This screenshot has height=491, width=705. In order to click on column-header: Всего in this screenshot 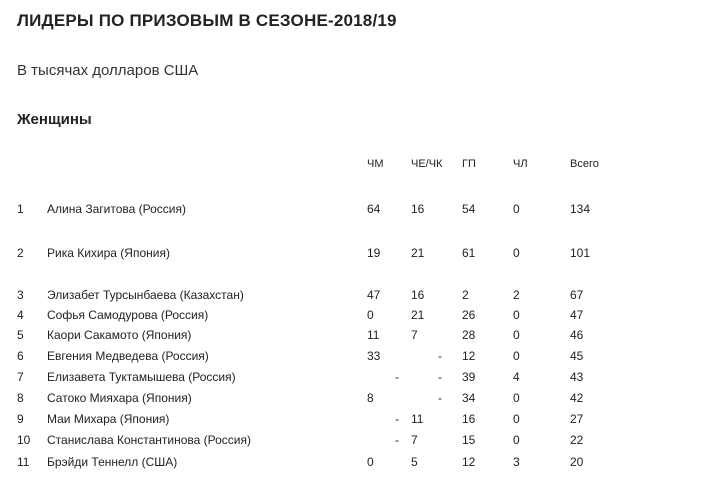, I will do `click(584, 164)`.